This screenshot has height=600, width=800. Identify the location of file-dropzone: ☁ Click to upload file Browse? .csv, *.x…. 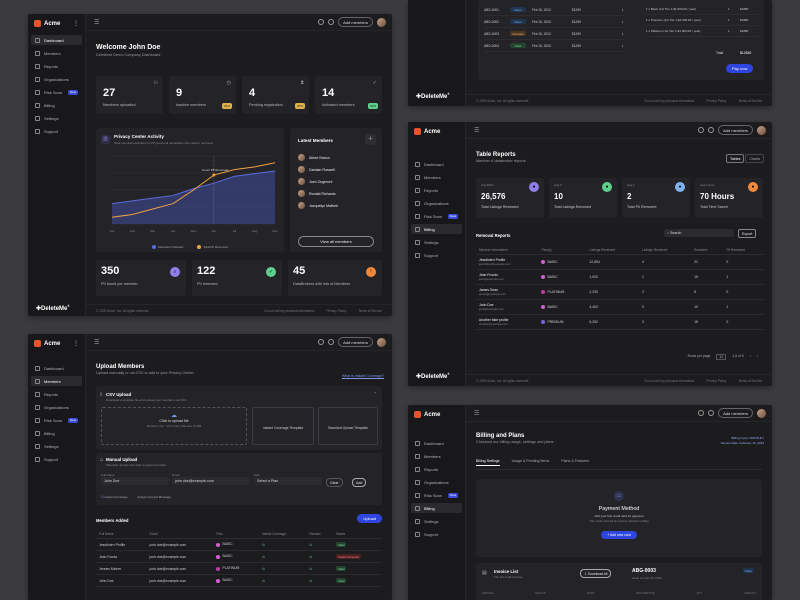
(174, 426).